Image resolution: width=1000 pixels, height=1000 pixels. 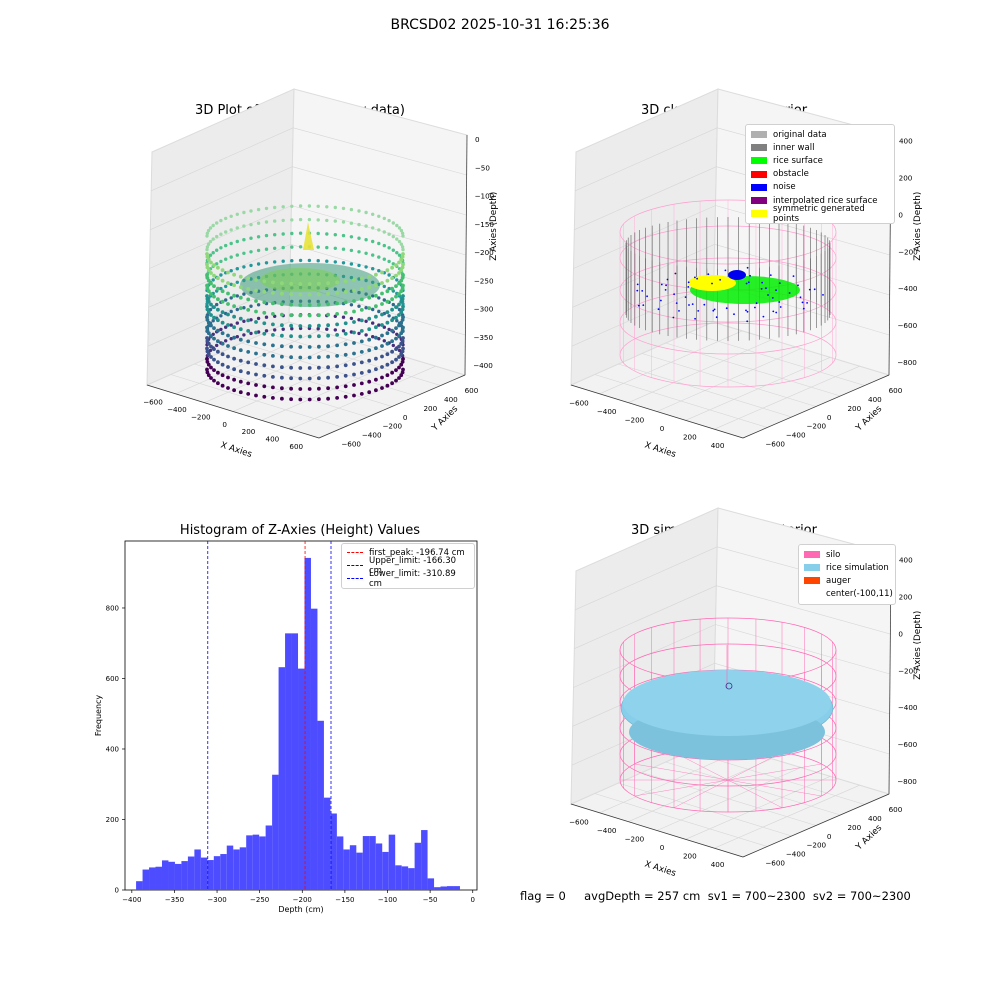 I want to click on z-tick-label: 0, so click(x=900, y=214).